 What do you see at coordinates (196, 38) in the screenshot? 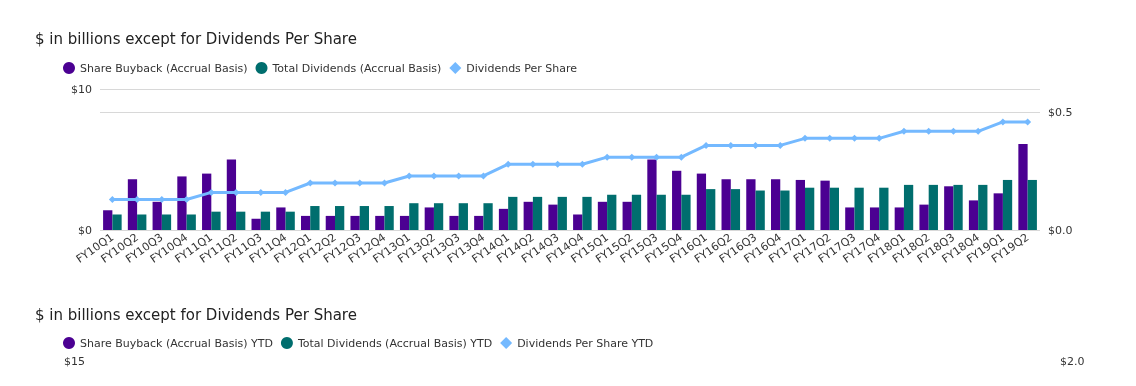
I see `chart-title: $ in billions except for Dividends Per Share` at bounding box center [196, 38].